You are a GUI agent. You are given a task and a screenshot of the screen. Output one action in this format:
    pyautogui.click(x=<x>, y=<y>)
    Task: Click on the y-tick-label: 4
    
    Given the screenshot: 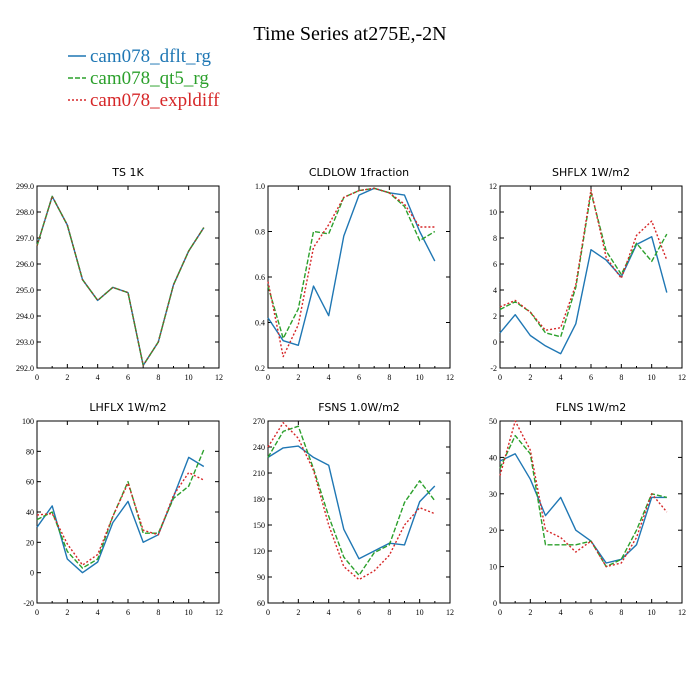 What is the action you would take?
    pyautogui.click(x=495, y=290)
    